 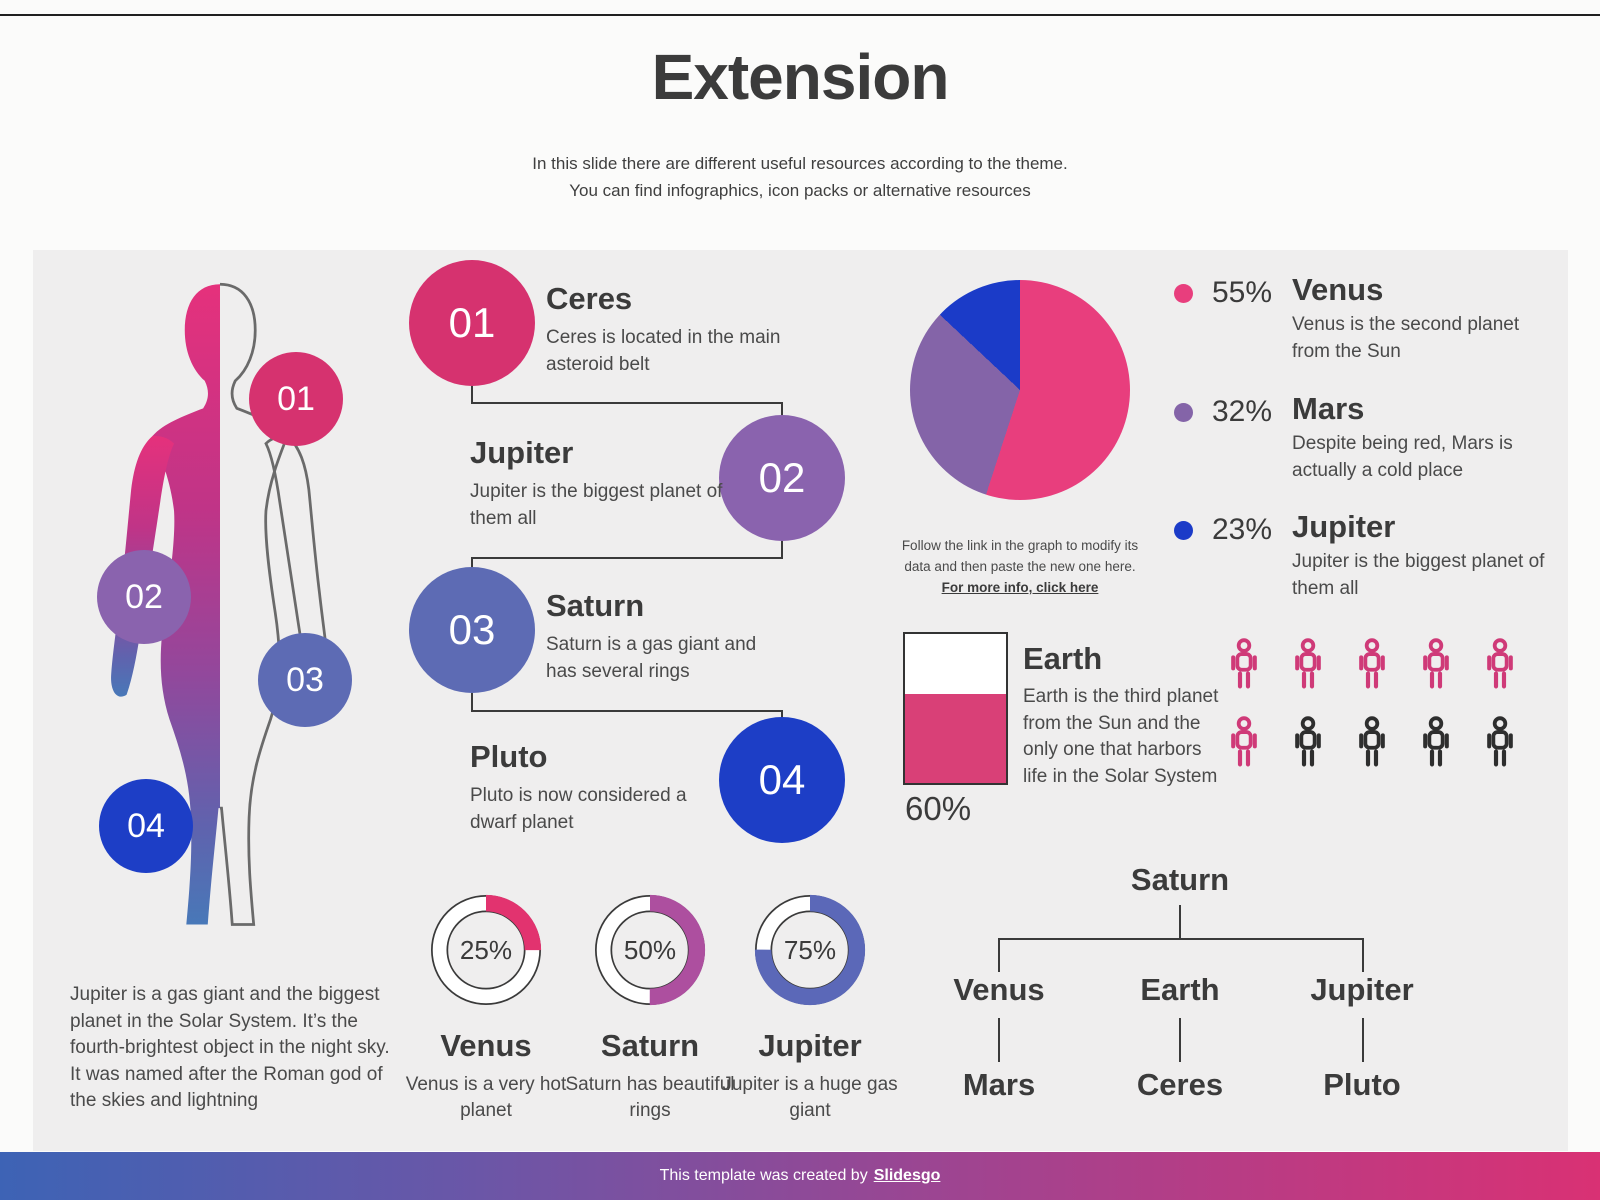 I want to click on body-badge-2-number: 02, so click(x=144, y=596).